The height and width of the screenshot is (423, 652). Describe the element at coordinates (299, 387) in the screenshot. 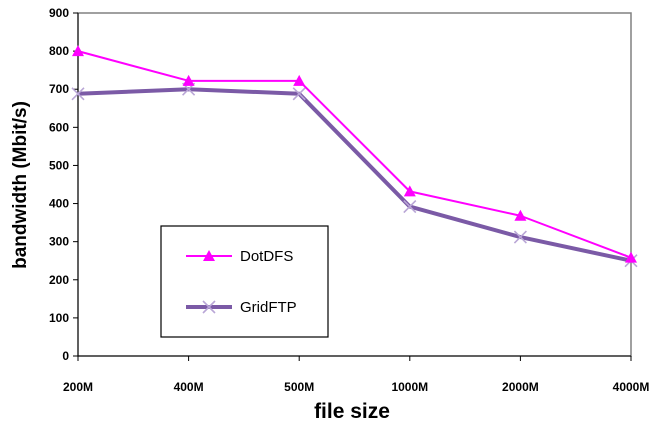

I see `x-tick-label: 500M` at that location.